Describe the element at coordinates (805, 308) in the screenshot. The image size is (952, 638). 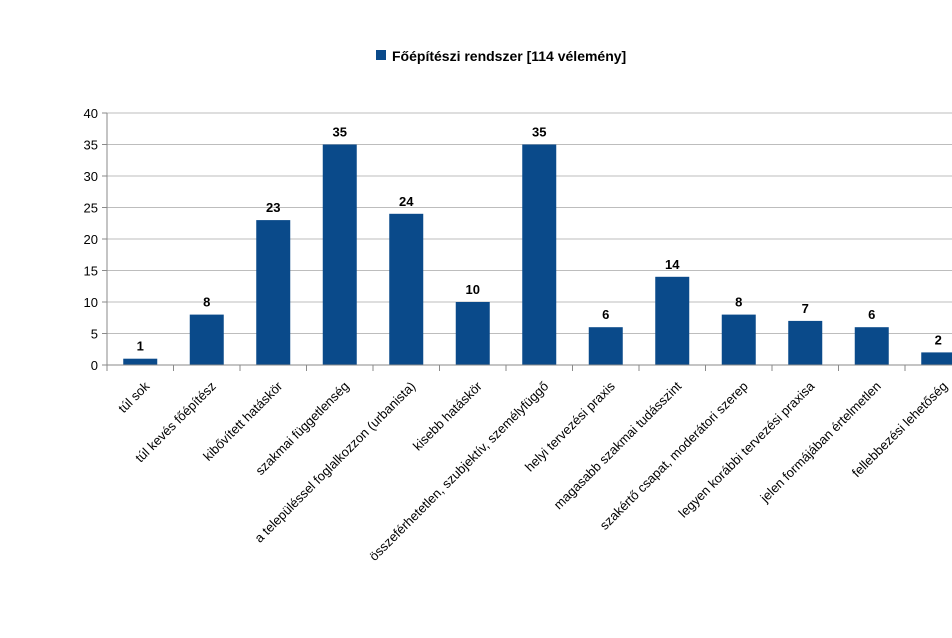
I see `data-label: 7` at that location.